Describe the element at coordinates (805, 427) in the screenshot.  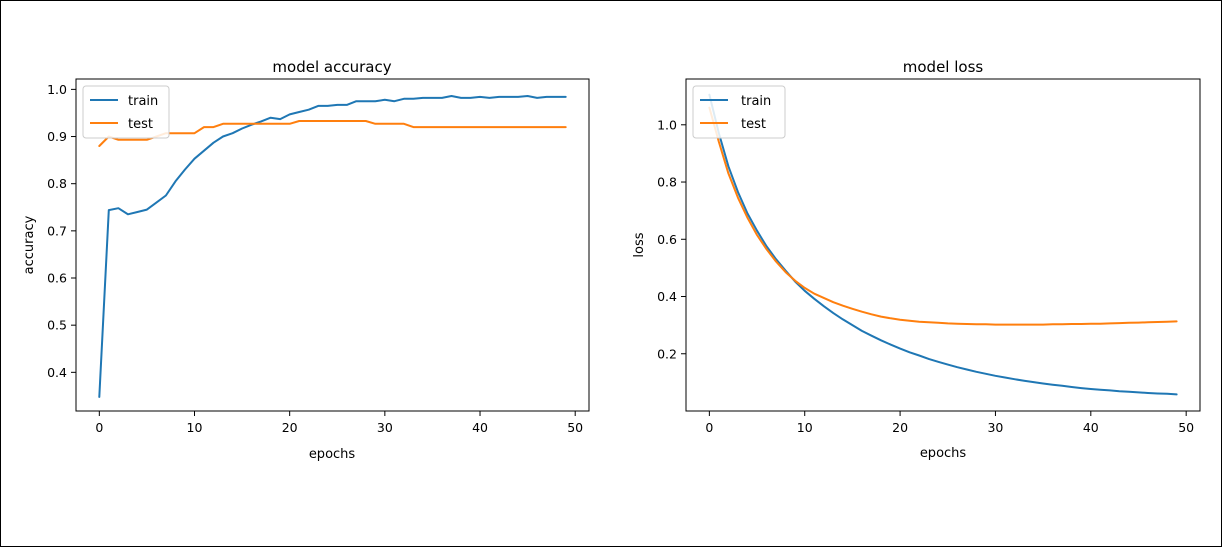
I see `loss-x-tick-label: 10` at that location.